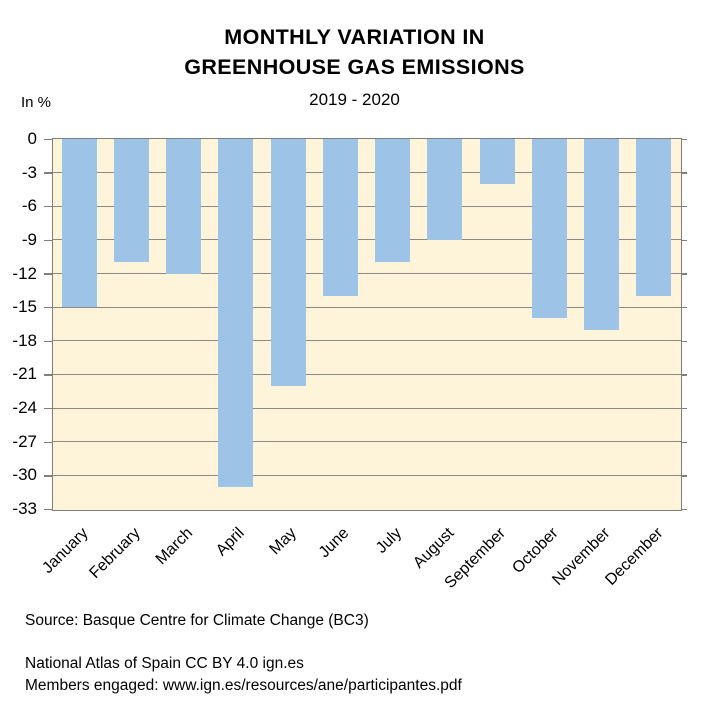  I want to click on x-label-july: July, so click(388, 540).